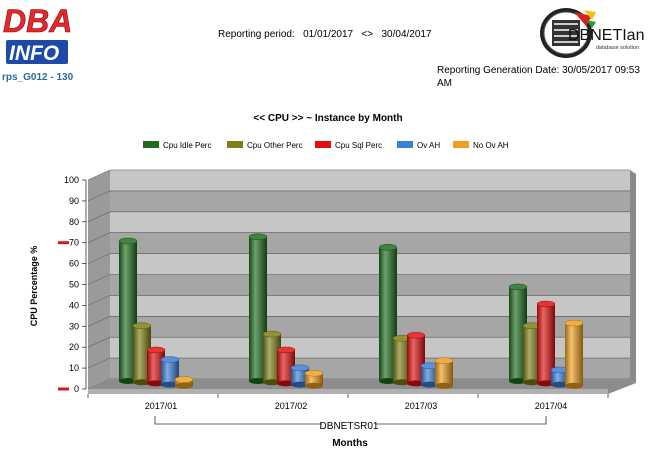 The width and height of the screenshot is (657, 453). What do you see at coordinates (617, 48) in the screenshot?
I see `logo-dbnetian-sub: database solution` at bounding box center [617, 48].